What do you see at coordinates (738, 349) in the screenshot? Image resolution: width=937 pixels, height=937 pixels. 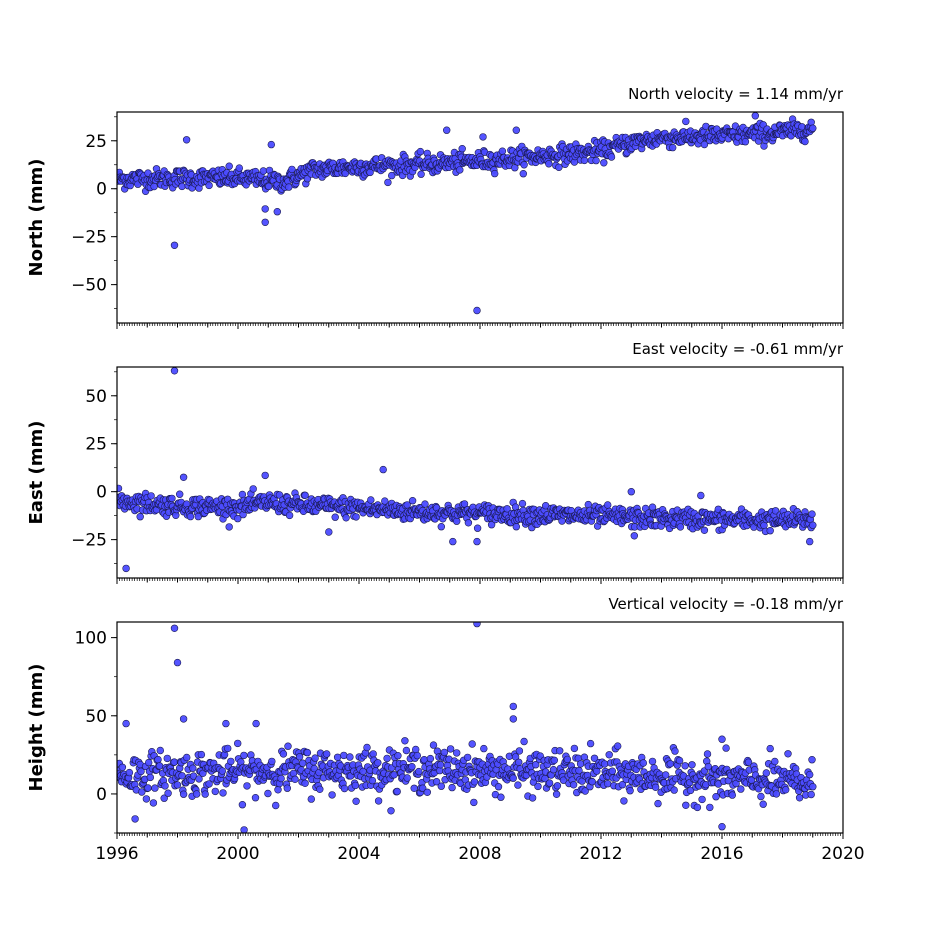 I see `east-velocity-label: East velocity = -0.61 mm/yr` at bounding box center [738, 349].